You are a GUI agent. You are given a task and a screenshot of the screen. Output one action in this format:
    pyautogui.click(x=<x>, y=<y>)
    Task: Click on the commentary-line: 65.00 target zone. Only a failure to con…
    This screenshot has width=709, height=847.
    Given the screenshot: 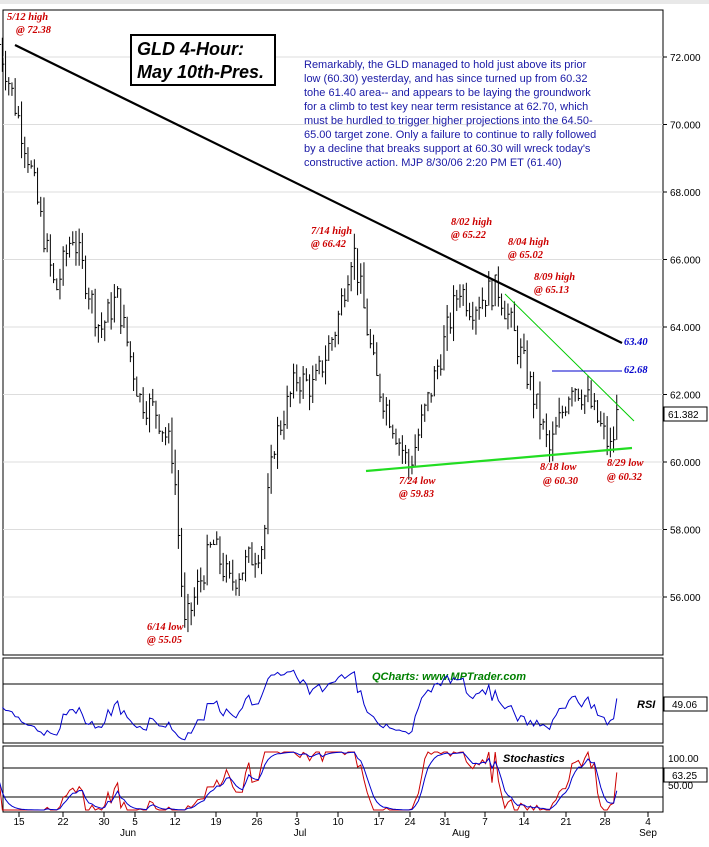 What is the action you would take?
    pyautogui.click(x=450, y=135)
    